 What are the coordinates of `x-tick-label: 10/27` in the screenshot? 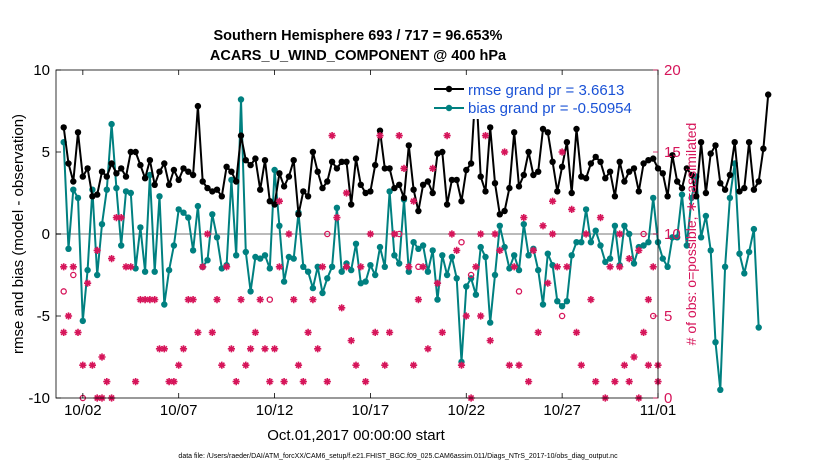 It's located at (562, 410).